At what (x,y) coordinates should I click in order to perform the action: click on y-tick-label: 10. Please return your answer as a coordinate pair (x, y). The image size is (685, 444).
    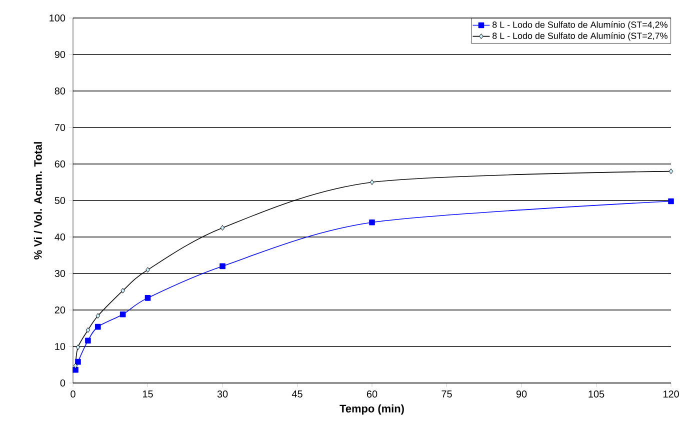
    Looking at the image, I should click on (60, 346).